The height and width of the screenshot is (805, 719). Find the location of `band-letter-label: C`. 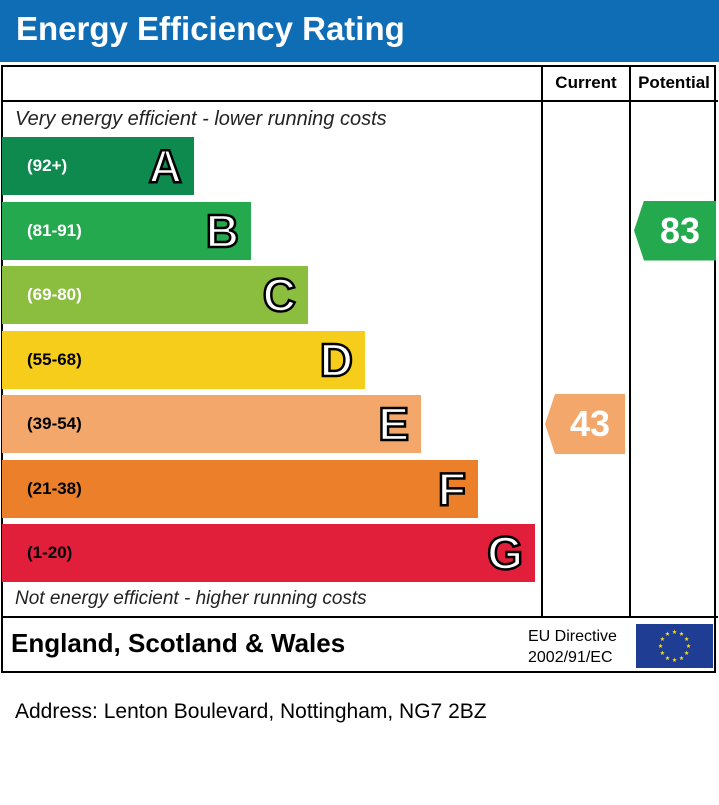

band-letter-label: C is located at coordinates (280, 295).